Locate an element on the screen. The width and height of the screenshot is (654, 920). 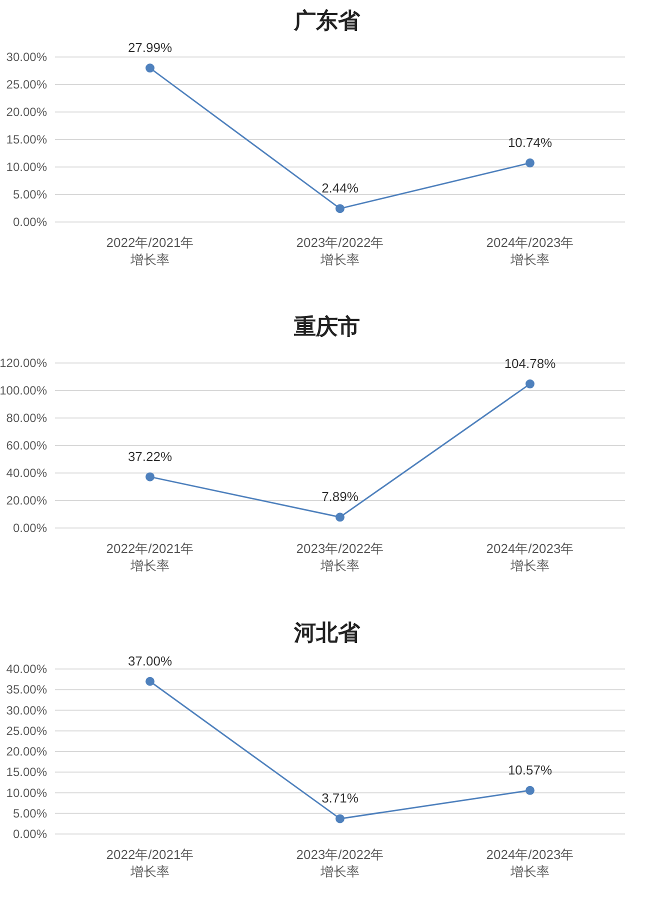
y-tick-label: 80.00% is located at coordinates (27, 418).